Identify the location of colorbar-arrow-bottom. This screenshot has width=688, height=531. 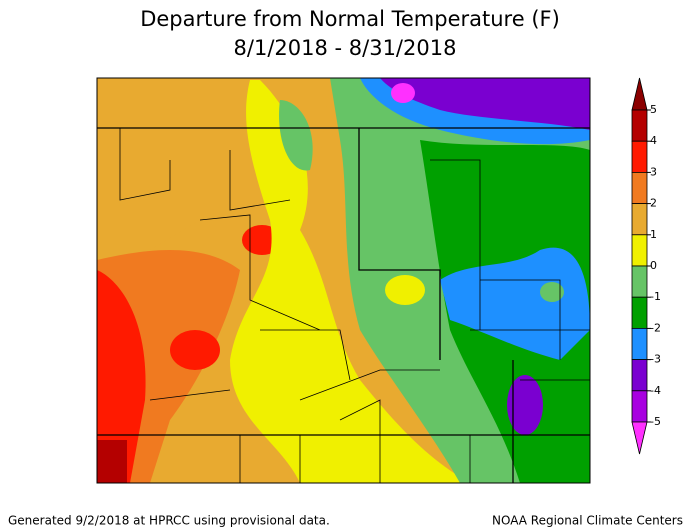
(639, 438).